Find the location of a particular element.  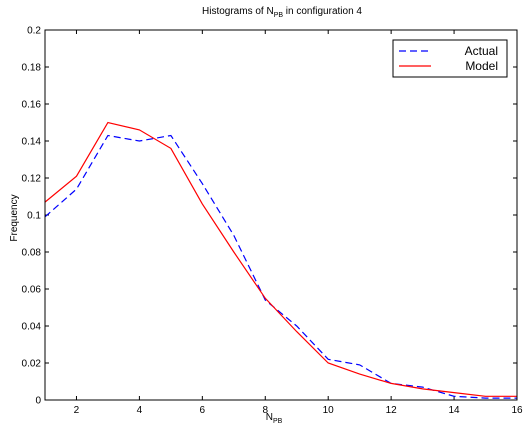

y-tick-label: 0.02 is located at coordinates (32, 364).